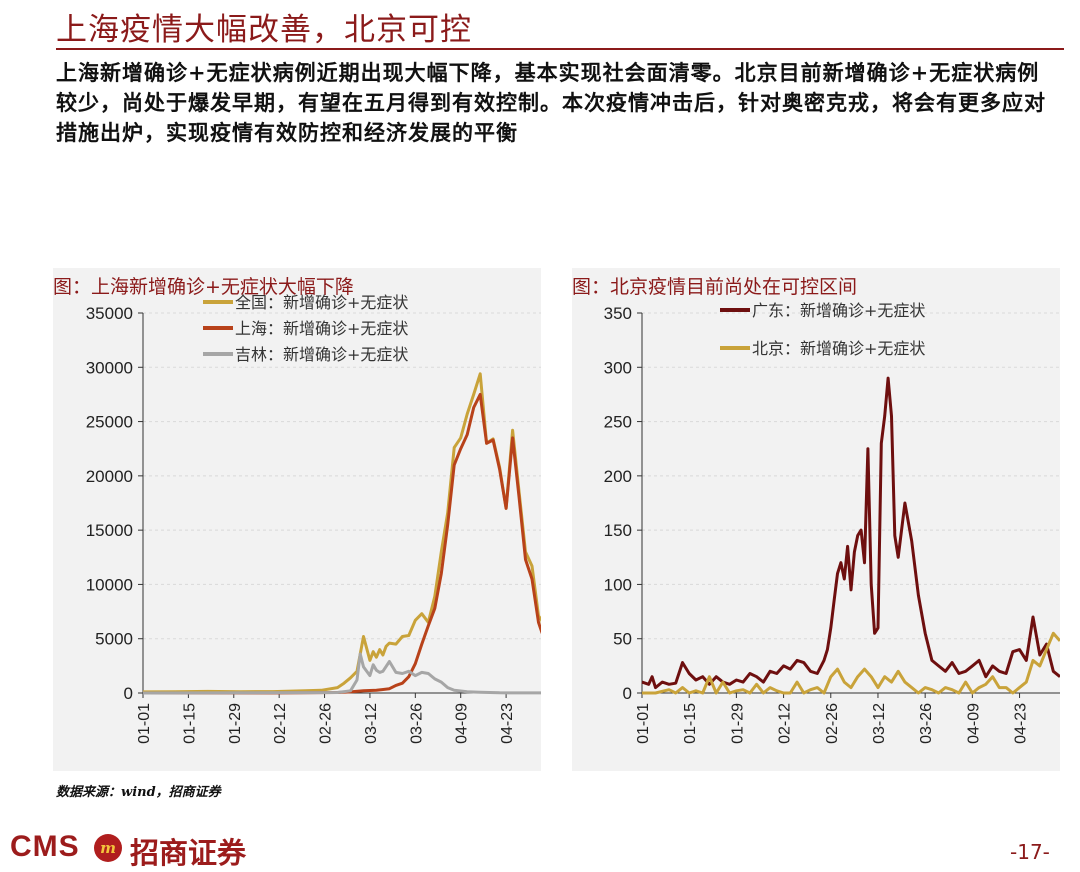  I want to click on y-tick-label: 350, so click(618, 313).